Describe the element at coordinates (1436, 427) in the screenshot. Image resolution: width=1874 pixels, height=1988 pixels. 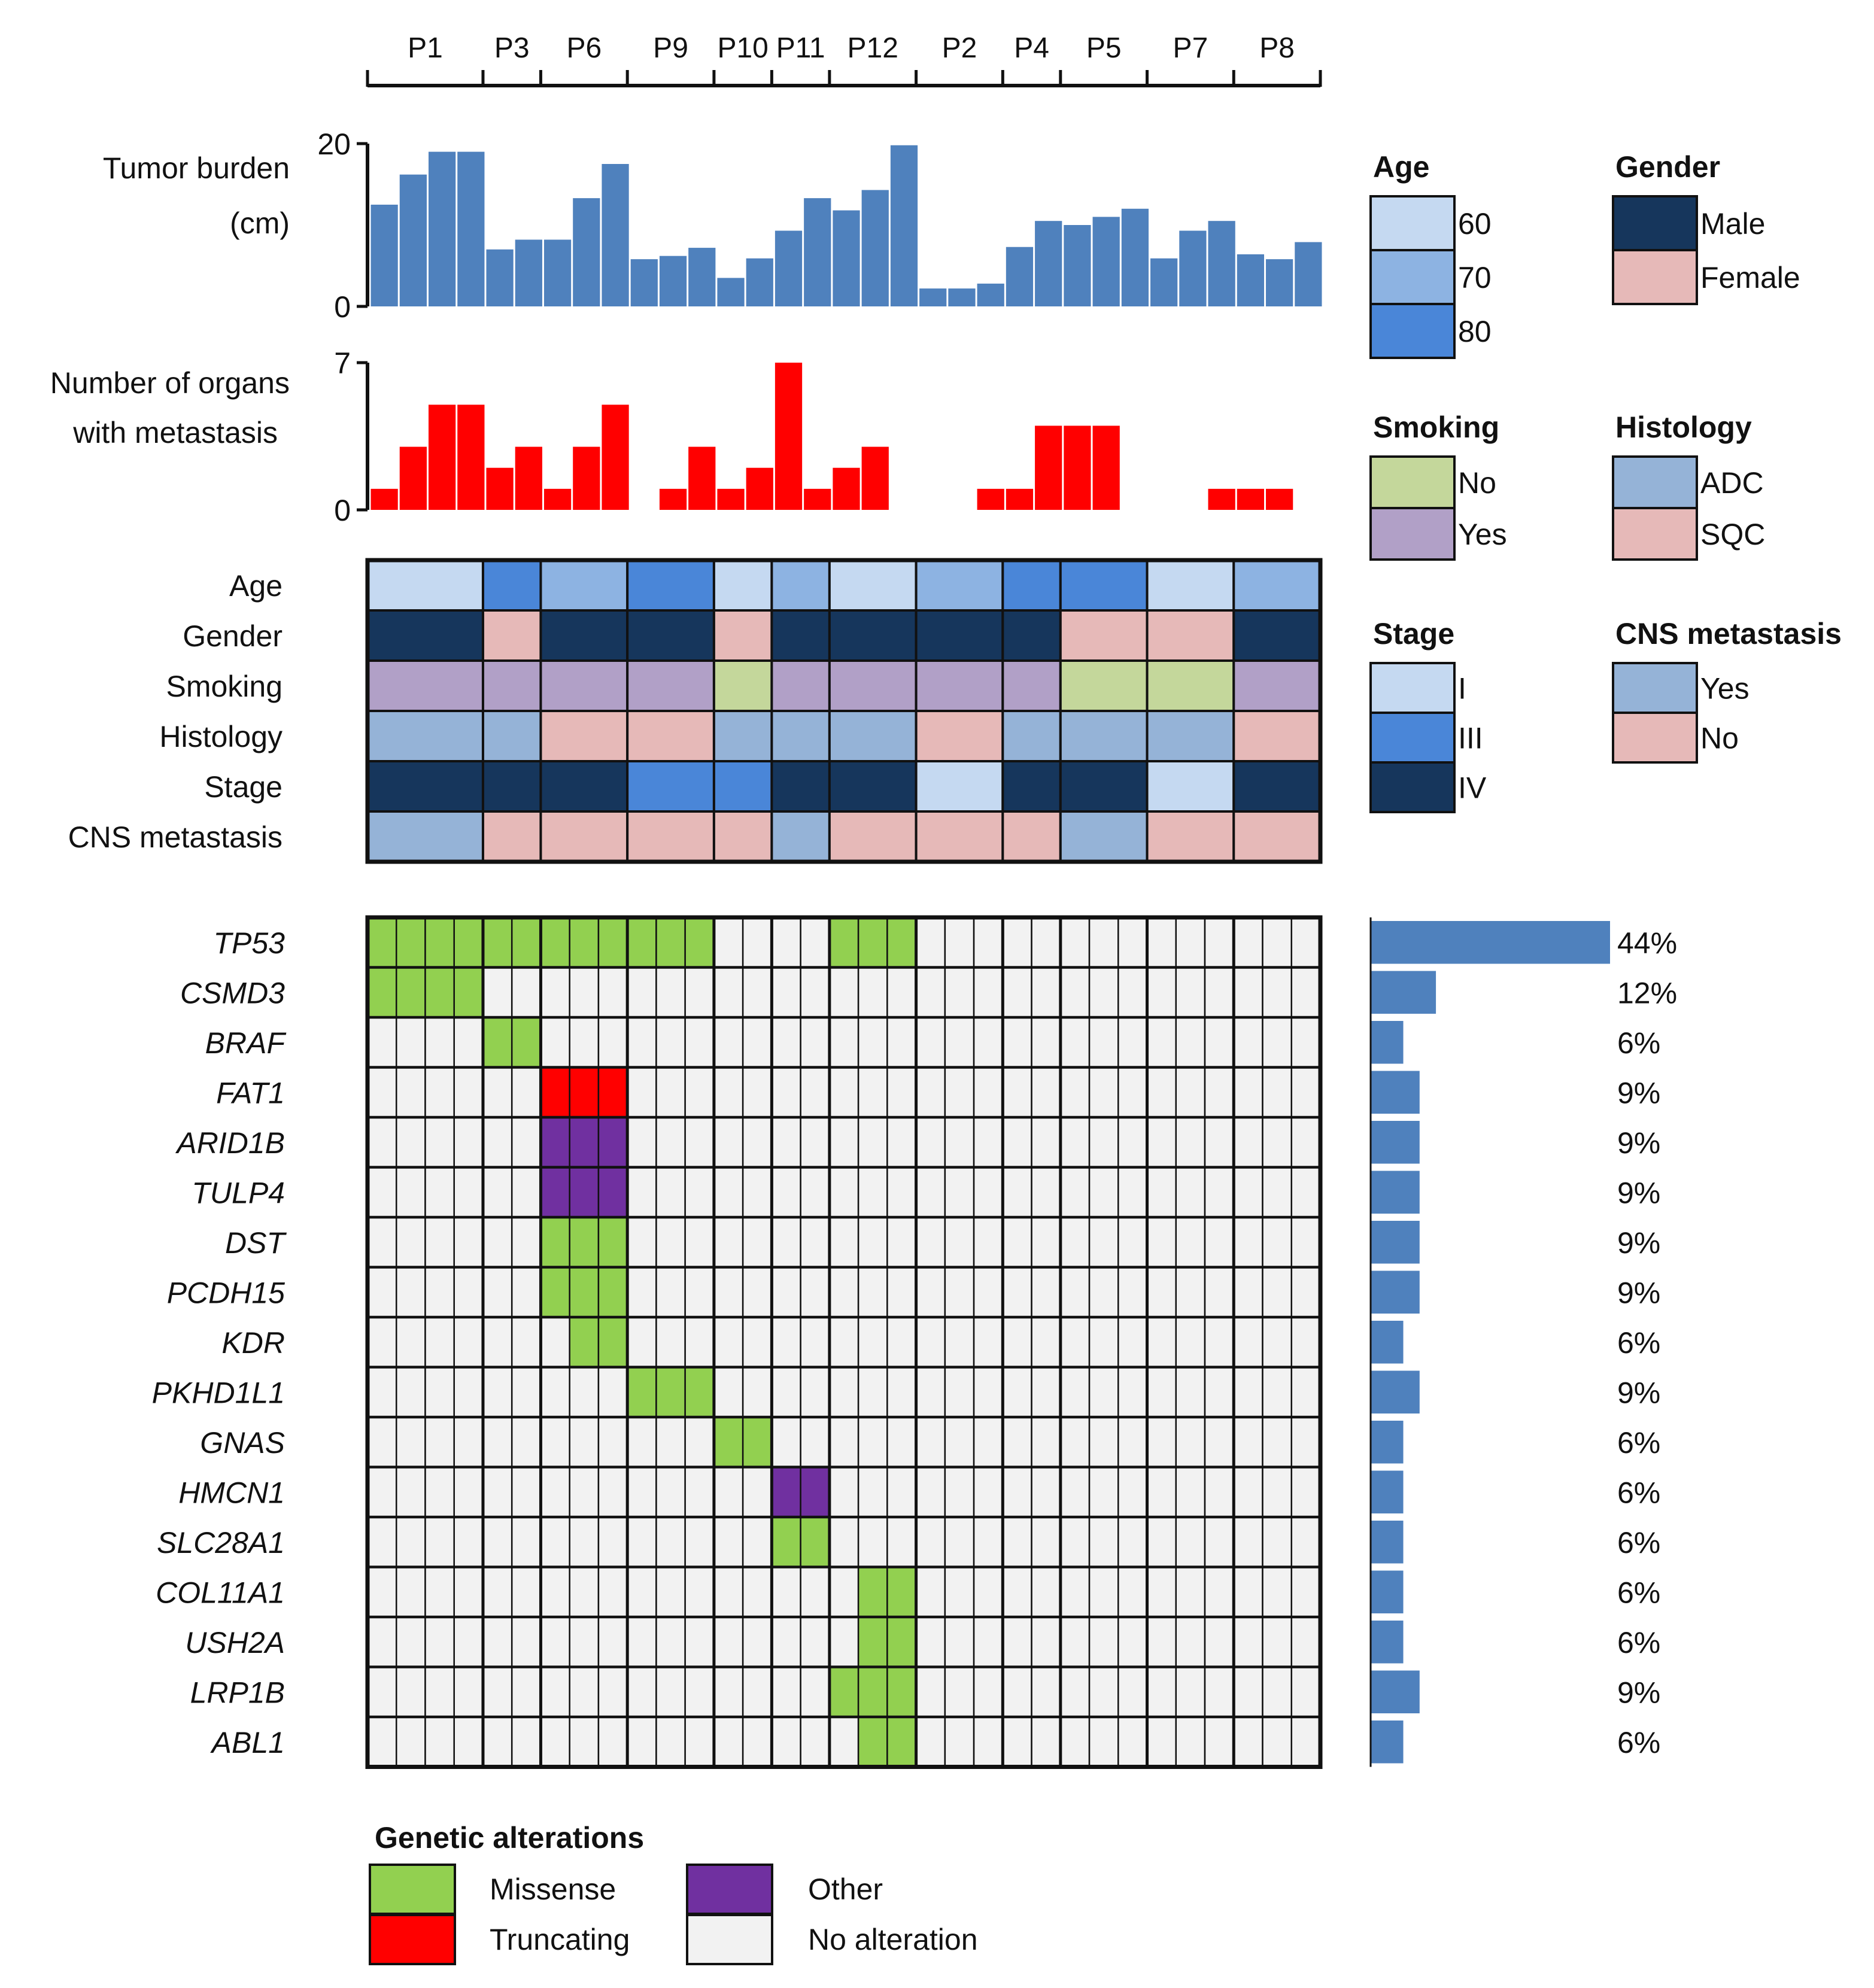
I see `legend-title-smoking: Smoking` at that location.